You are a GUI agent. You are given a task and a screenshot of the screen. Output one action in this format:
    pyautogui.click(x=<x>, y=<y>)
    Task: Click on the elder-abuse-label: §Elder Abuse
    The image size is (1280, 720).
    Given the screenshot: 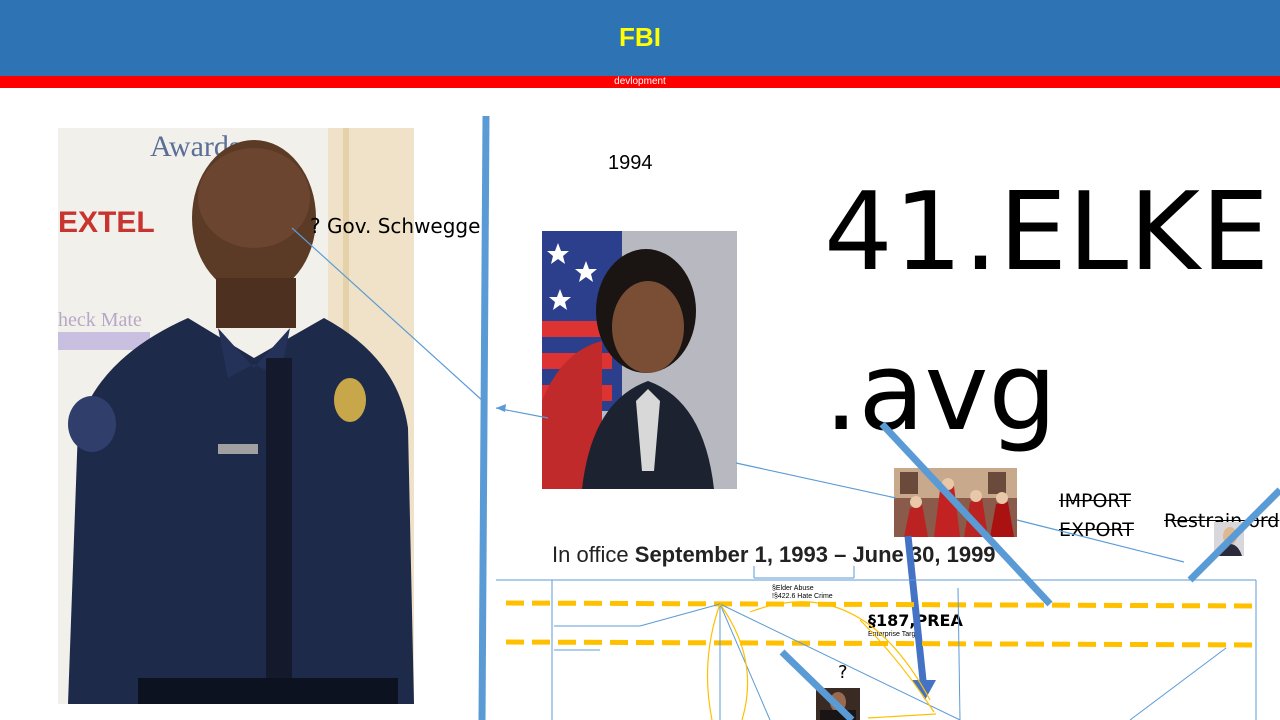 What is the action you would take?
    pyautogui.click(x=793, y=588)
    